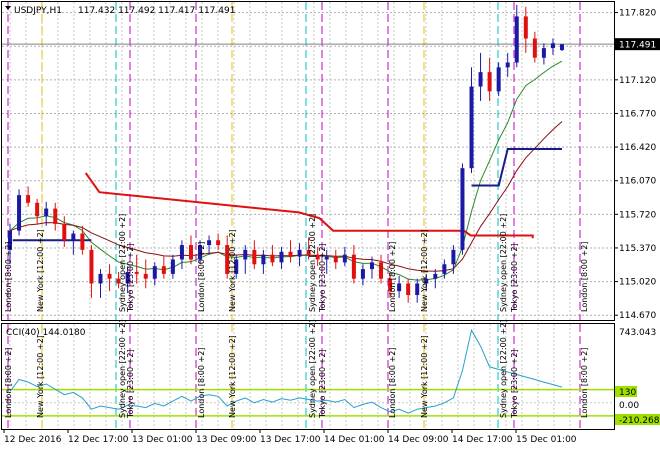 Image resolution: width=660 pixels, height=454 pixels. I want to click on cci-max-label: 743.043, so click(637, 333).